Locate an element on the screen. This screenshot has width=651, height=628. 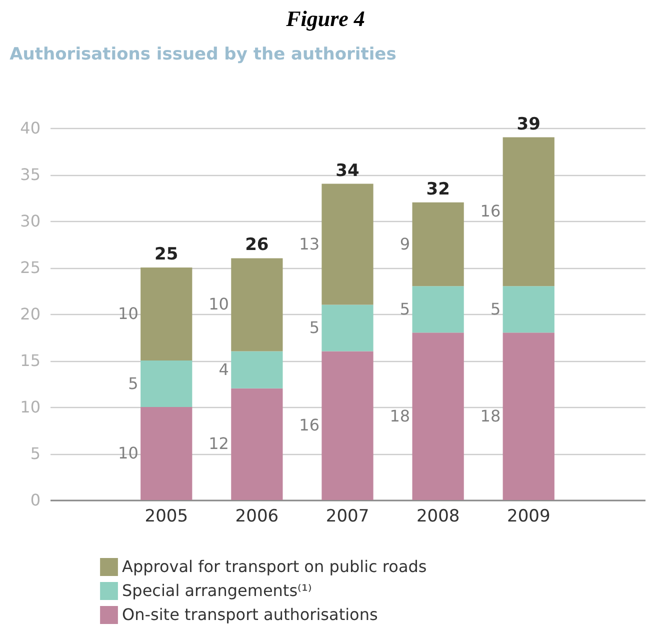
y-tick-label: 35 is located at coordinates (30, 174).